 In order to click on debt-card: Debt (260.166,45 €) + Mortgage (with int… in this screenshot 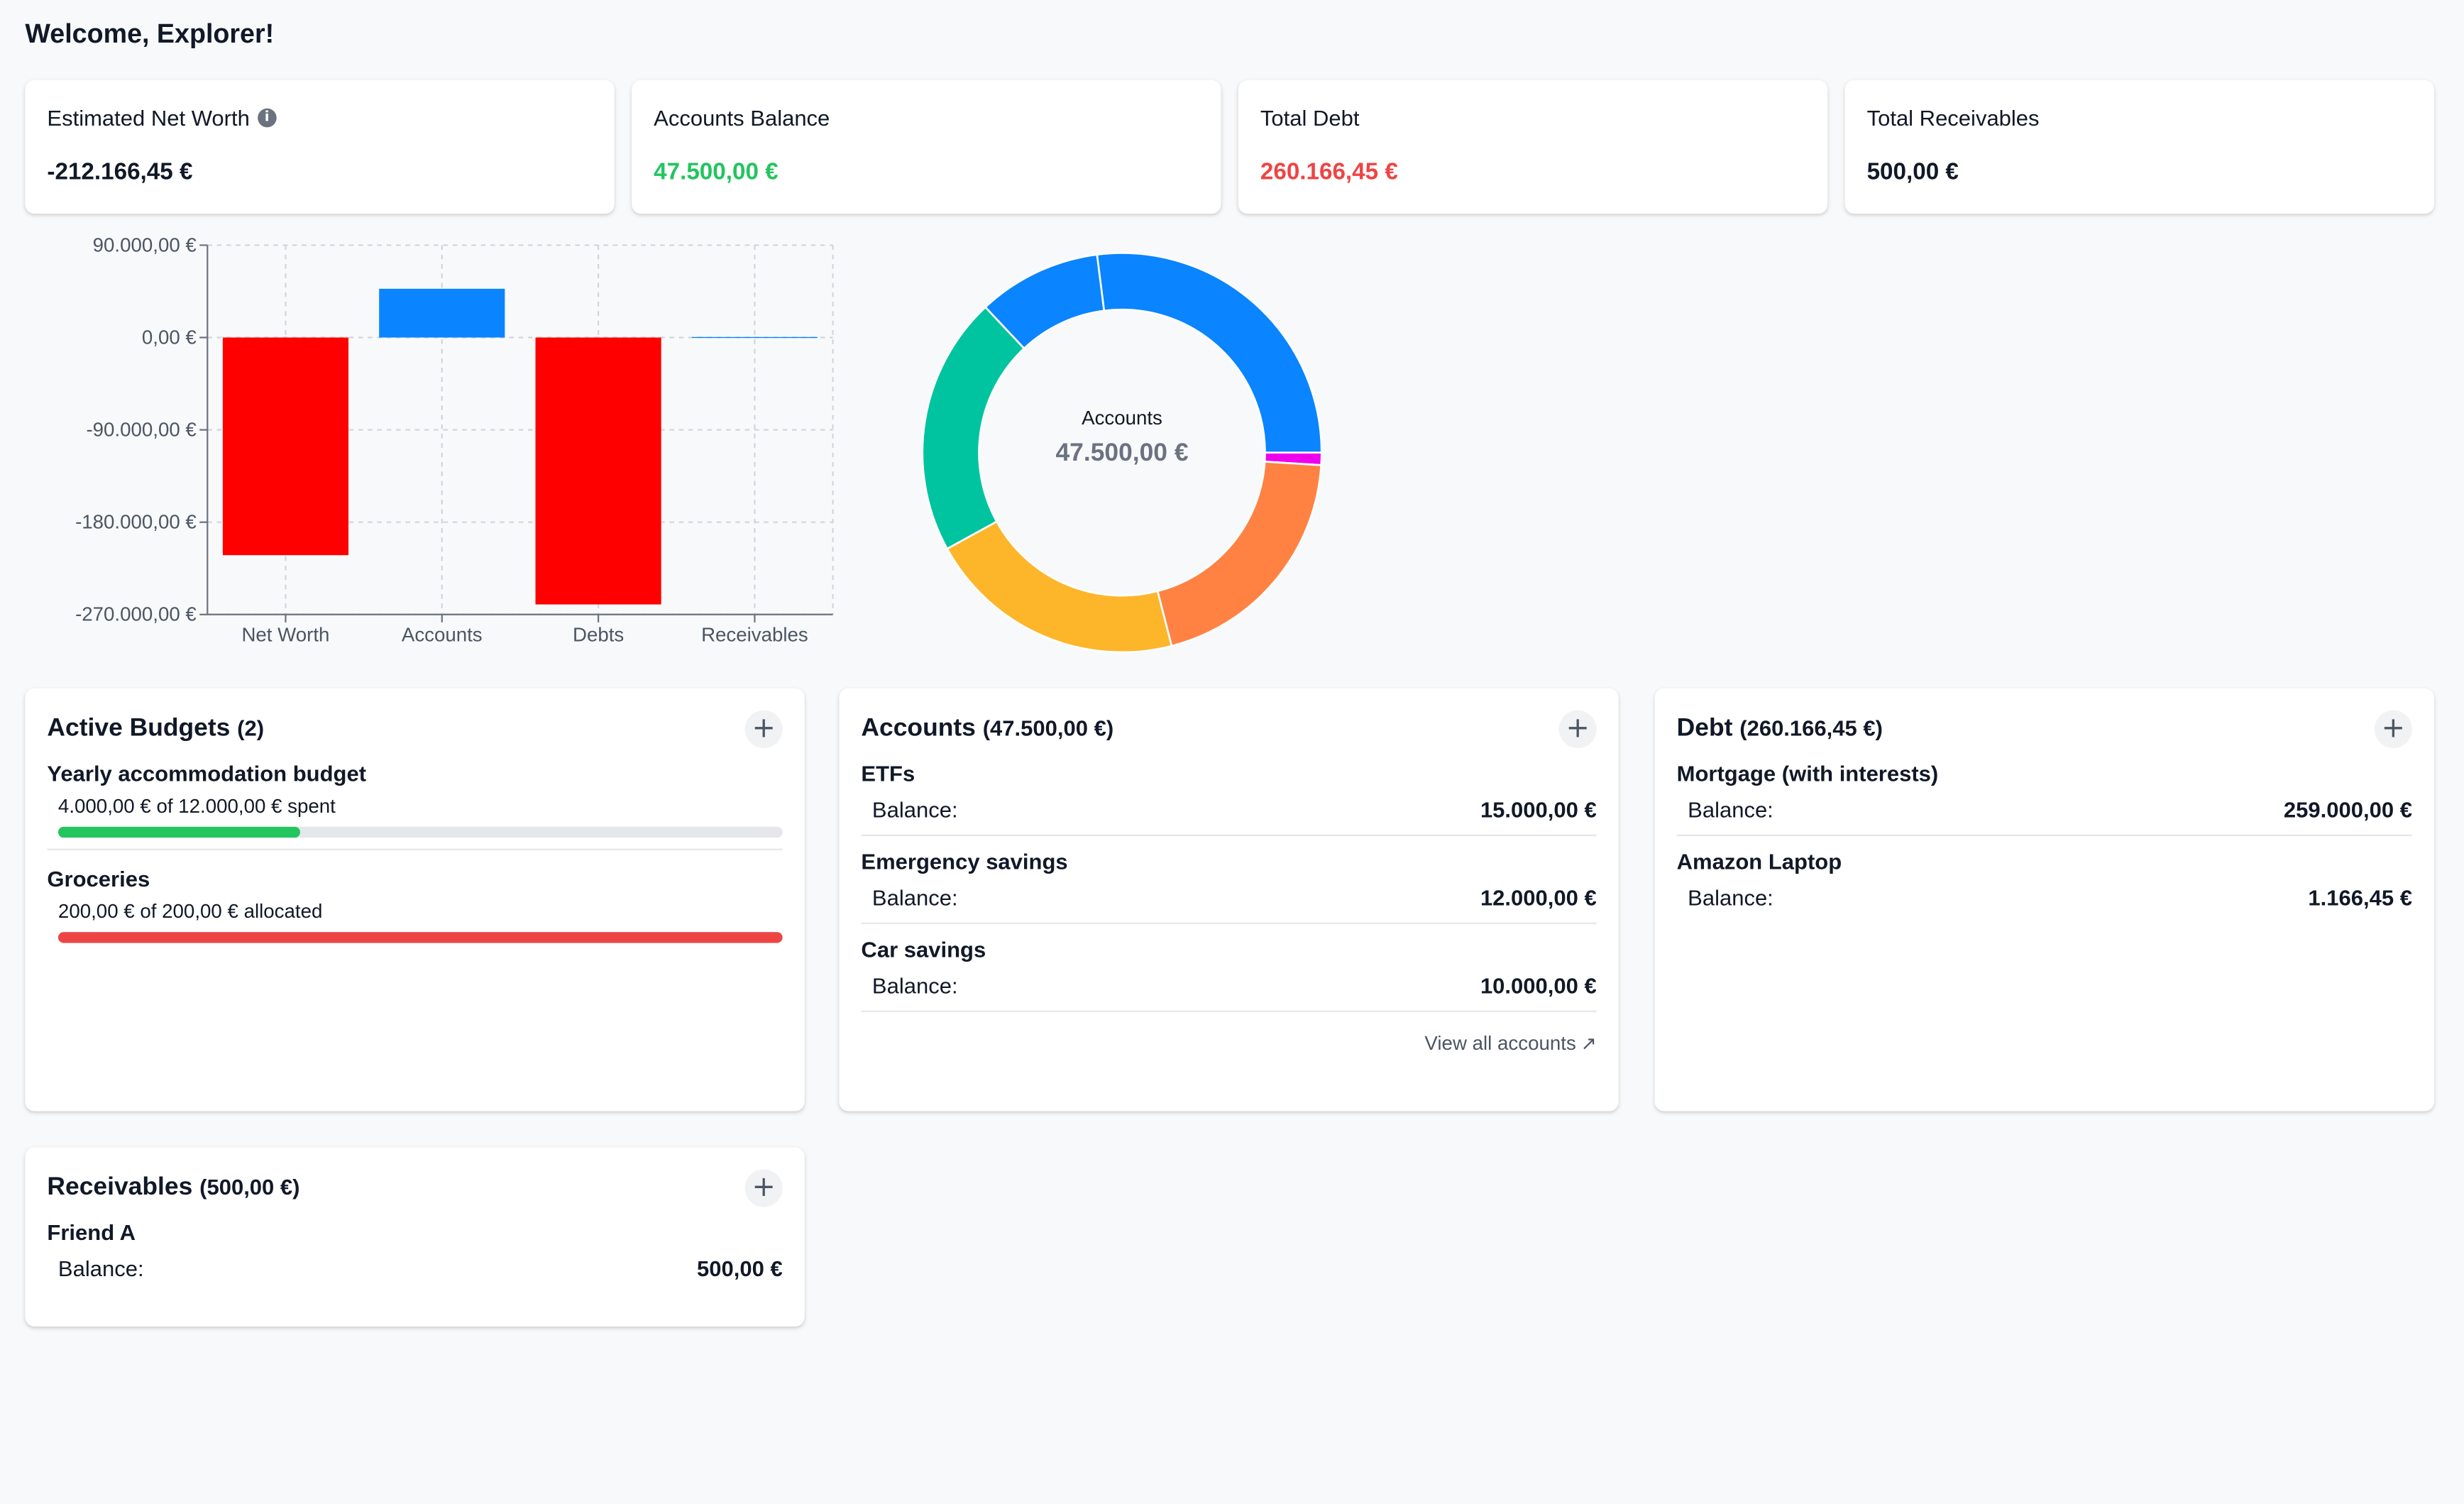, I will do `click(2044, 899)`.